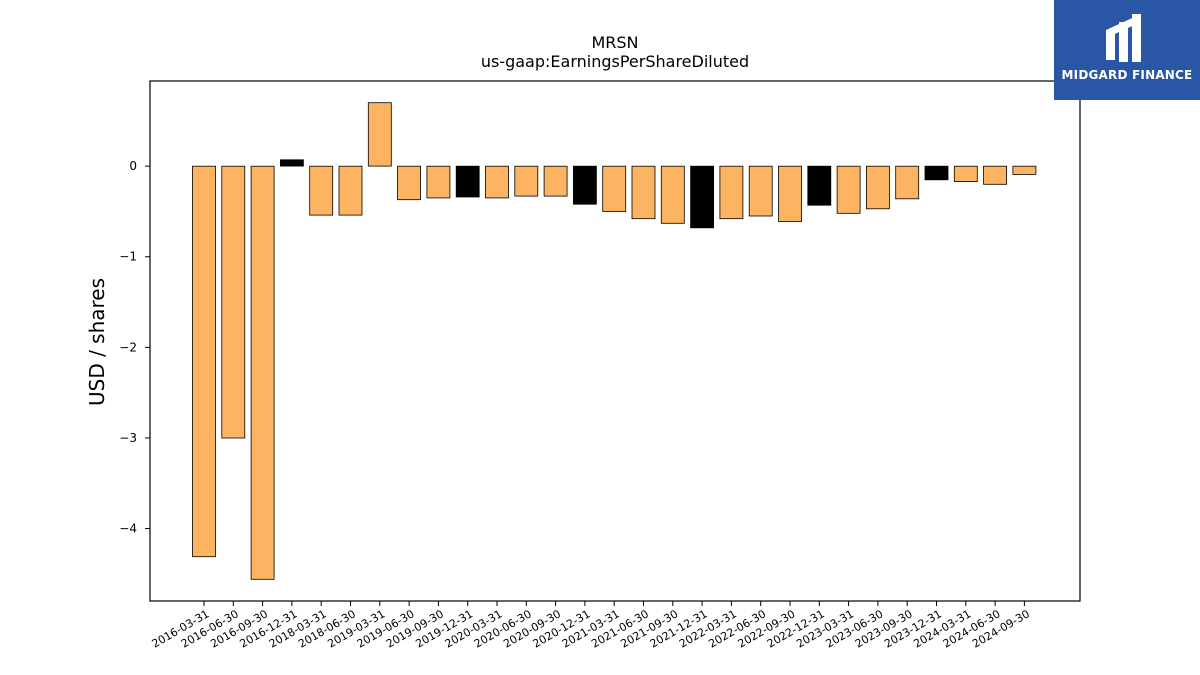 This screenshot has width=1200, height=675. I want to click on chart-subtitle: us-gaap:EarningsPerShareDiluted, so click(615, 61).